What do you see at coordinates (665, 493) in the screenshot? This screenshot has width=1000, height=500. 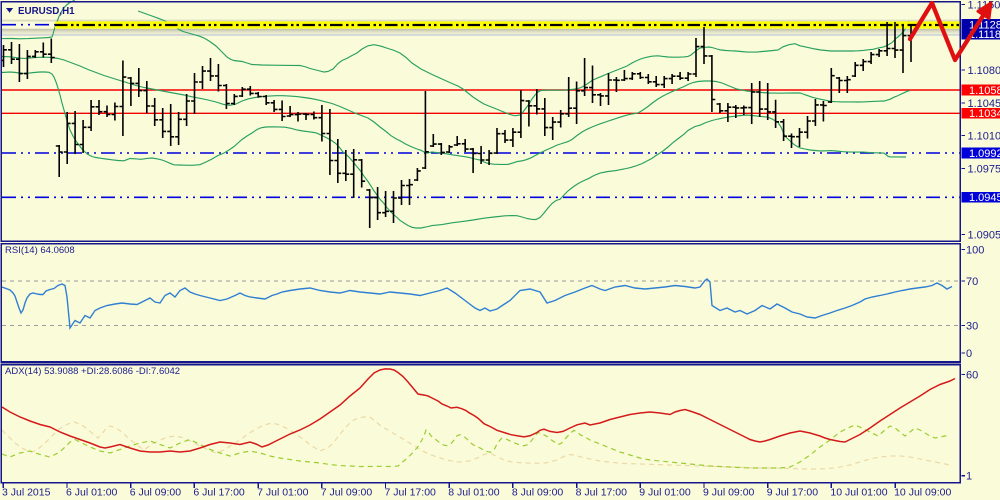 I see `svg-text: 9 Jul 01:00` at bounding box center [665, 493].